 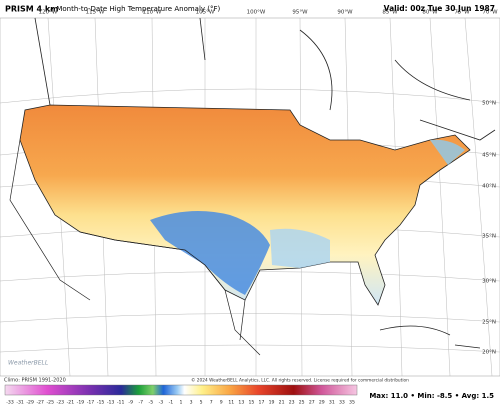 I want to click on lon-label: 70°W, so click(x=490, y=13).